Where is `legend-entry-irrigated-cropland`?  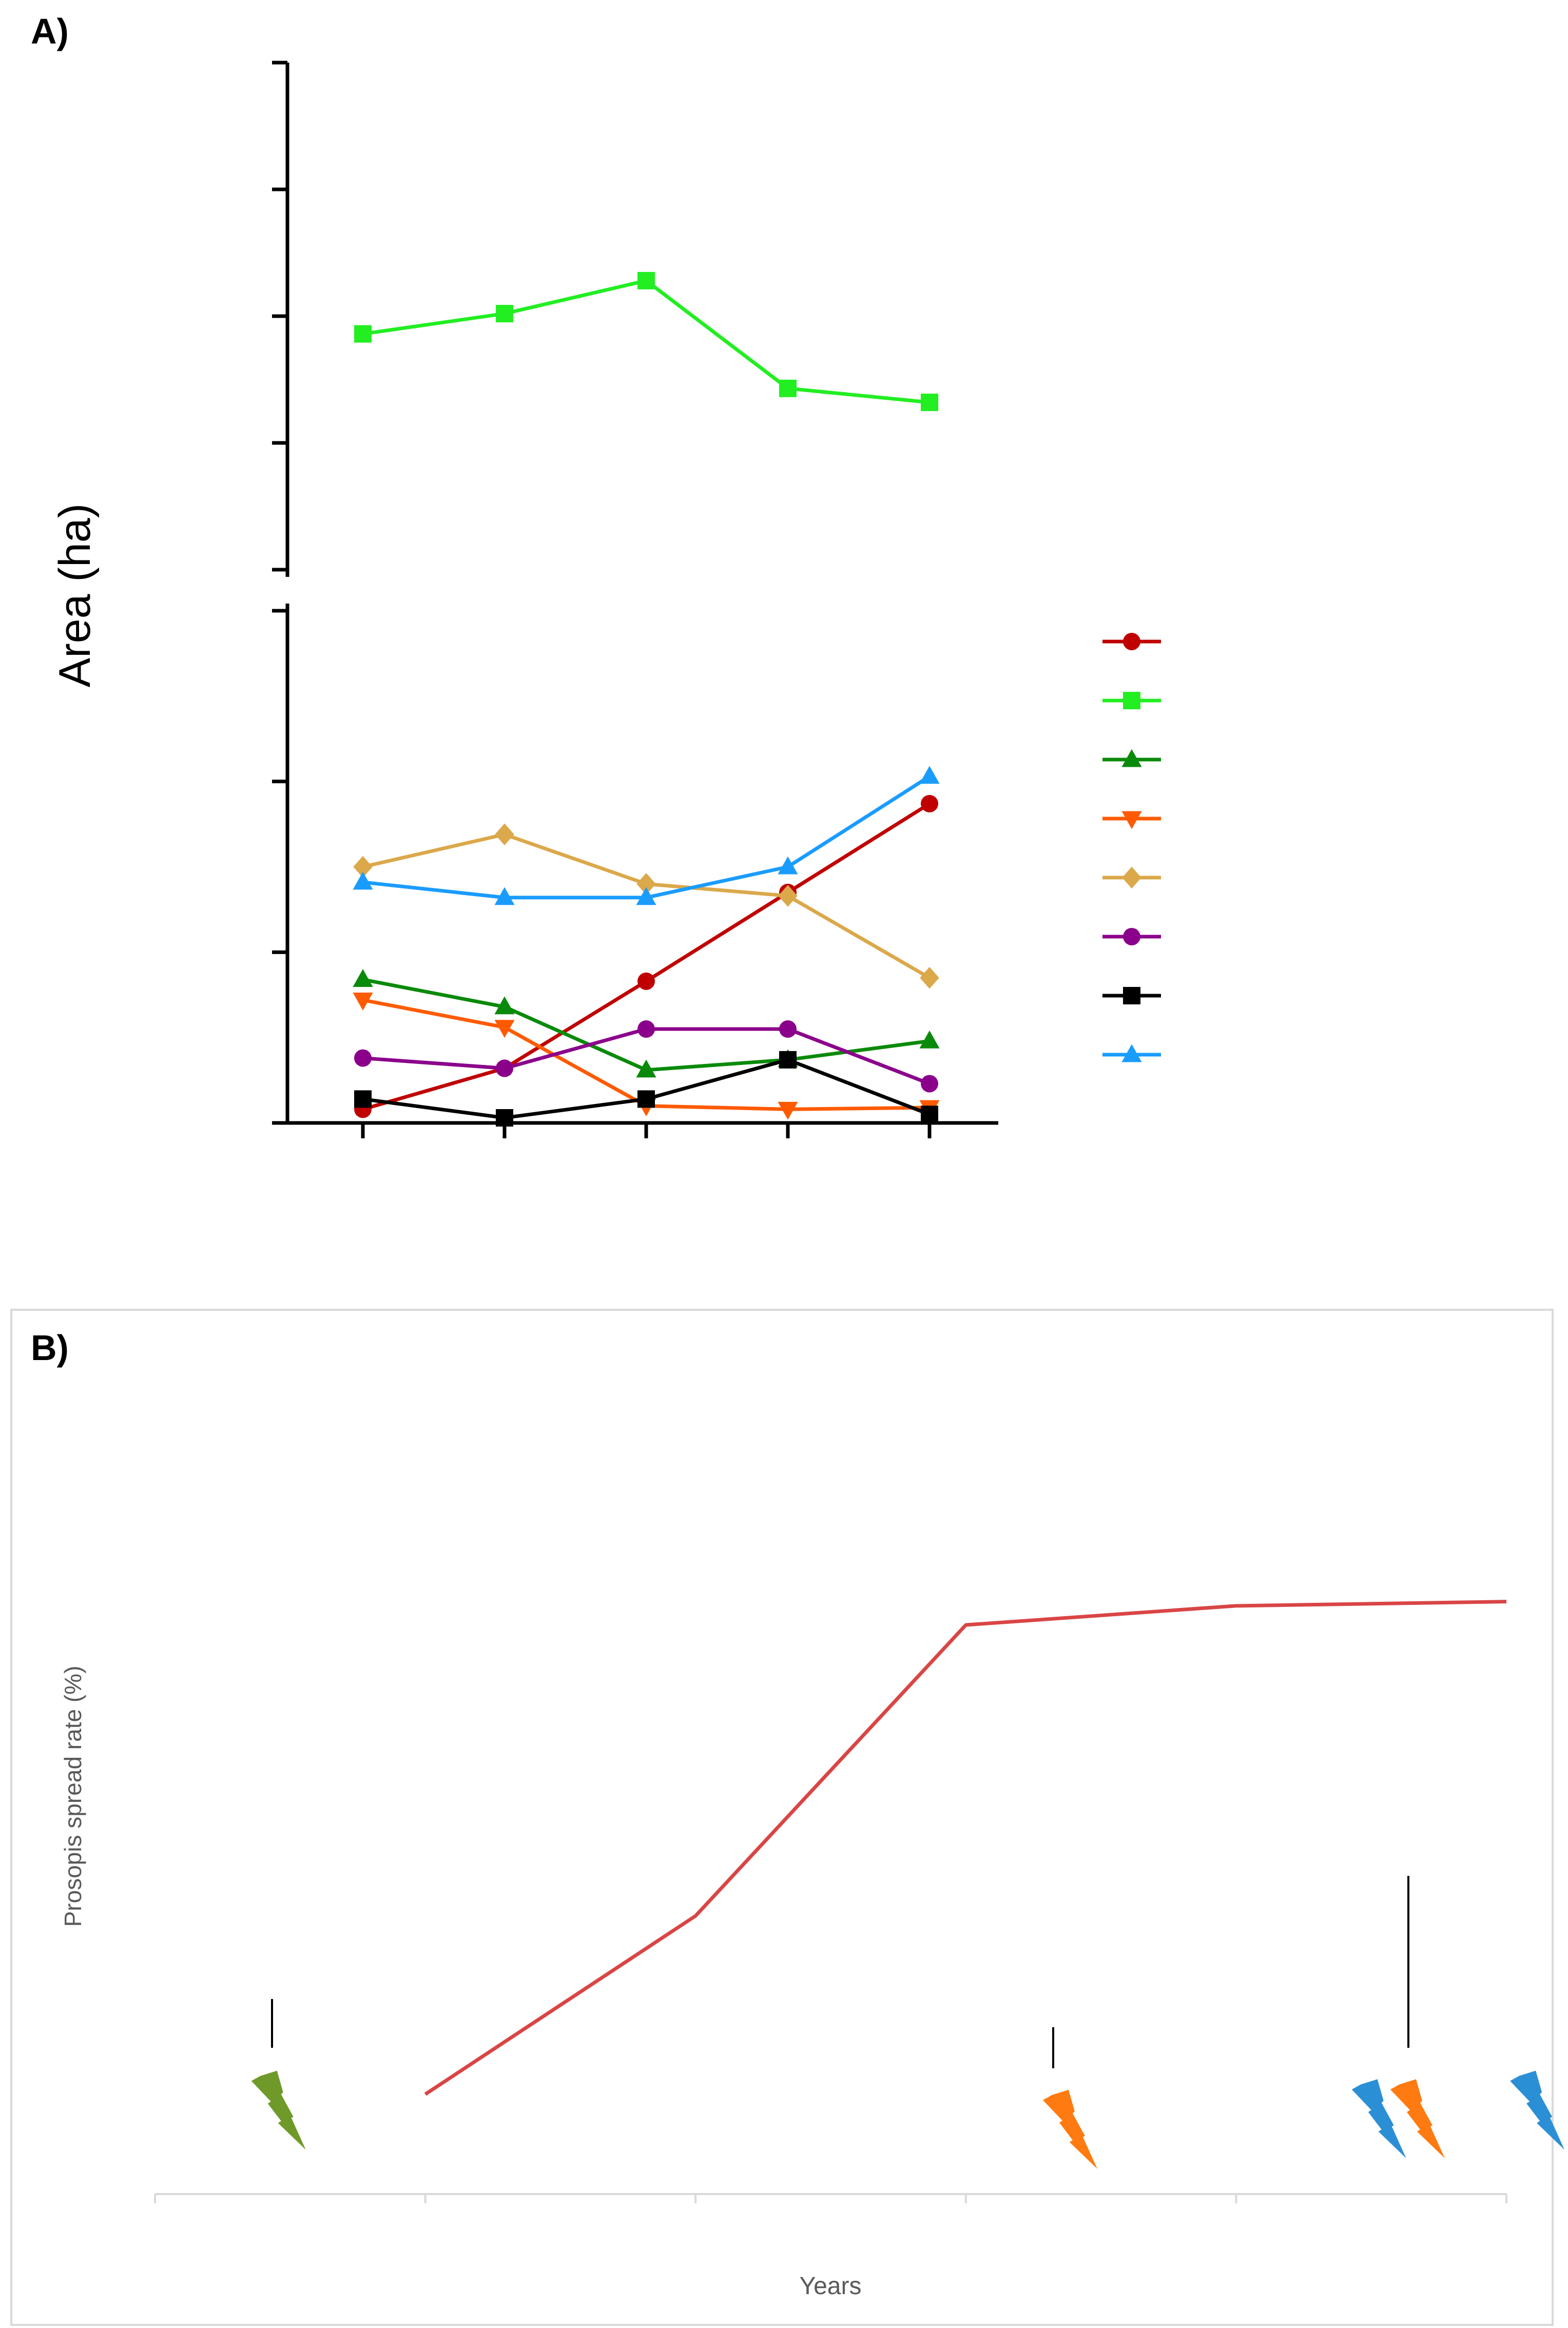 legend-entry-irrigated-cropland is located at coordinates (1131, 996).